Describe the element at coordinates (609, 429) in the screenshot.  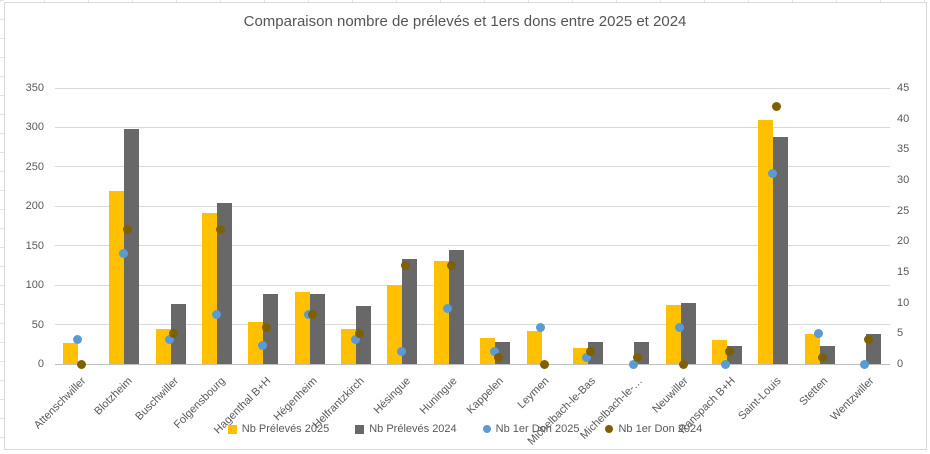
I see `legend-marker-nb-1er-don-2024` at that location.